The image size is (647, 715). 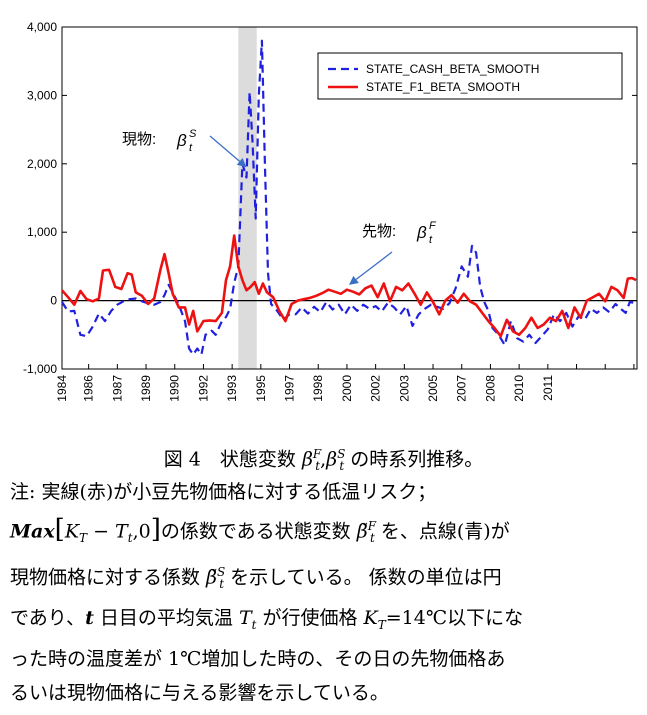 What do you see at coordinates (211, 577) in the screenshot?
I see `note-beta-s: β̃` at bounding box center [211, 577].